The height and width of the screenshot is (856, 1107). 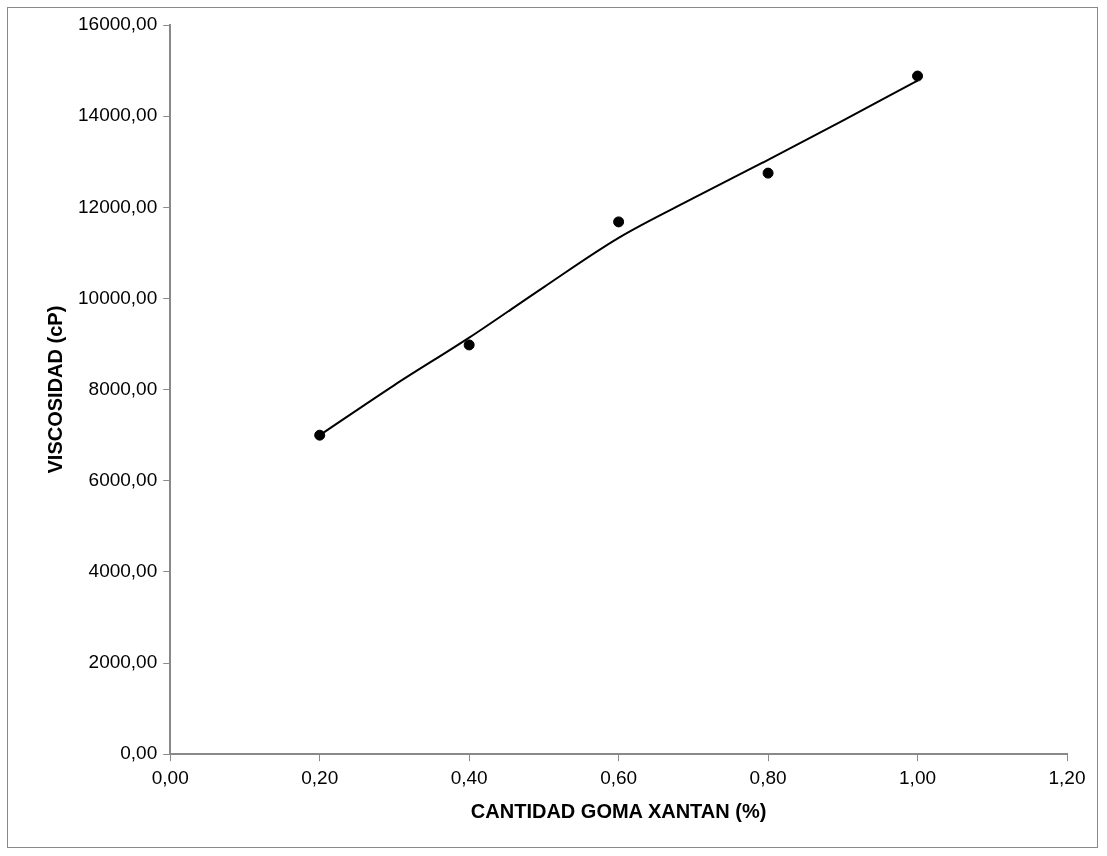 I want to click on x-axis-title: CANTIDAD GOMA XANTAN (%), so click(x=618, y=810).